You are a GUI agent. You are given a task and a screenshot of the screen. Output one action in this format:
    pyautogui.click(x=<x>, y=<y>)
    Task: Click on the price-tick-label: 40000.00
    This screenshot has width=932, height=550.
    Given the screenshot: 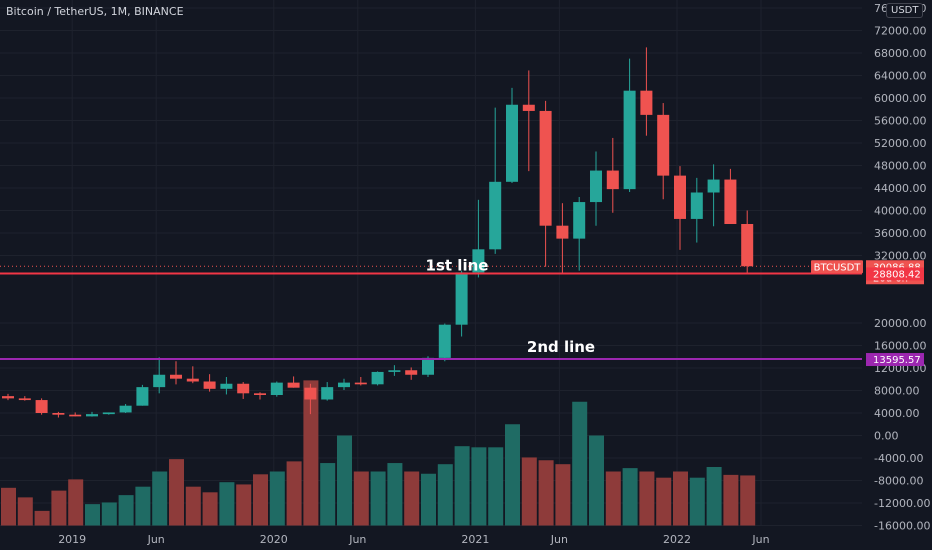 What is the action you would take?
    pyautogui.click(x=900, y=211)
    